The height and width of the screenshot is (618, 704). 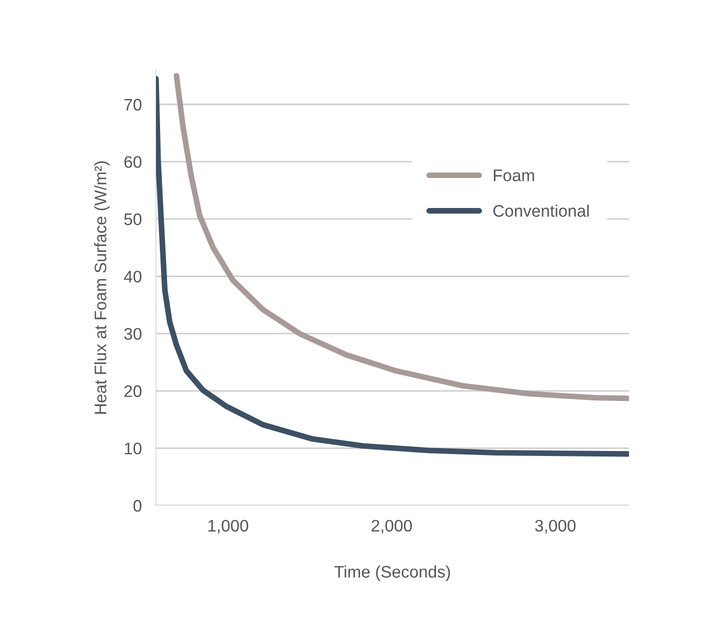 I want to click on y-tick-label: 20, so click(x=133, y=391).